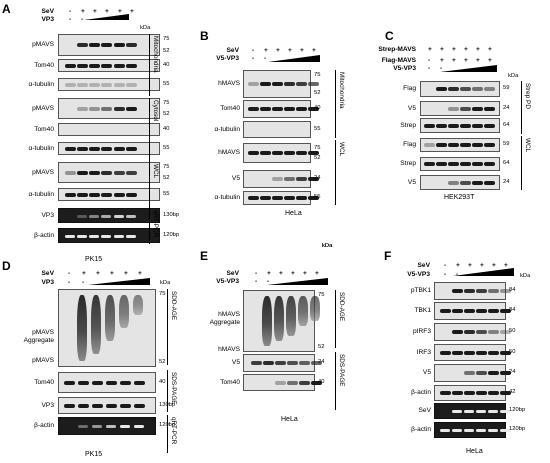 The width and height of the screenshot is (550, 463). I want to click on panel-letter-F: F, so click(388, 256).